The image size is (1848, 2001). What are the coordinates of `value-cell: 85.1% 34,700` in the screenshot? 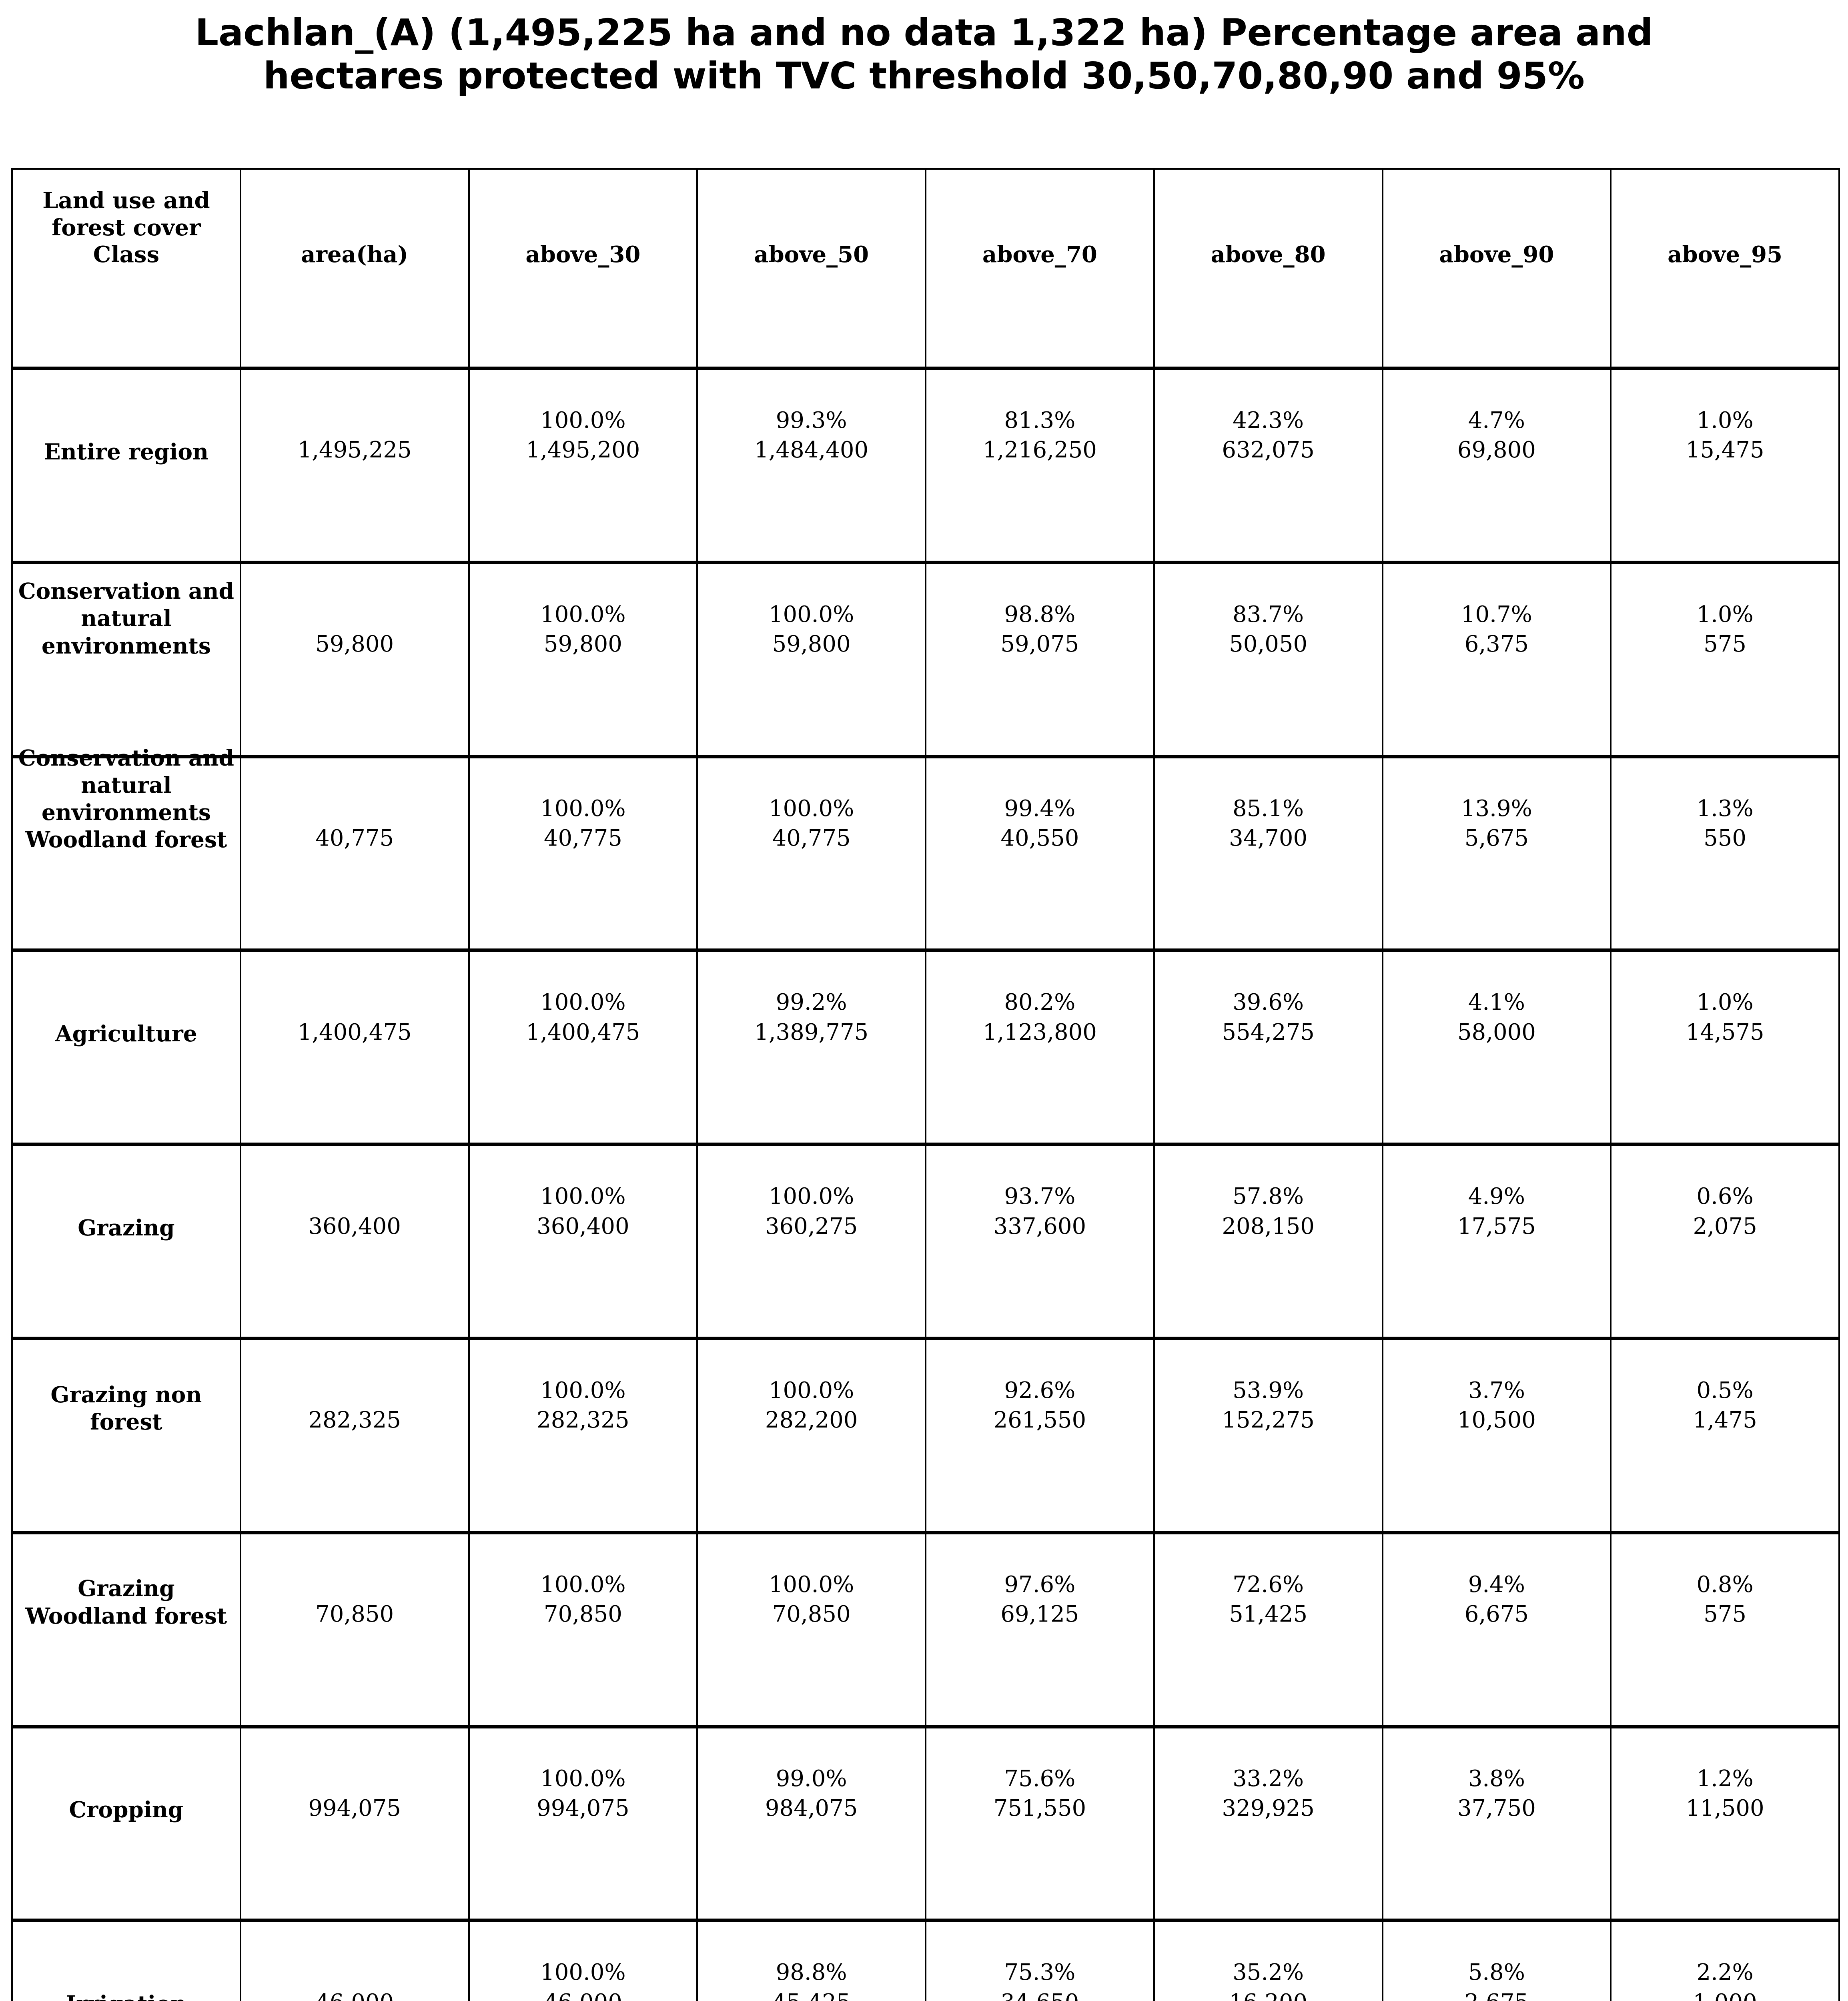 It's located at (1269, 853).